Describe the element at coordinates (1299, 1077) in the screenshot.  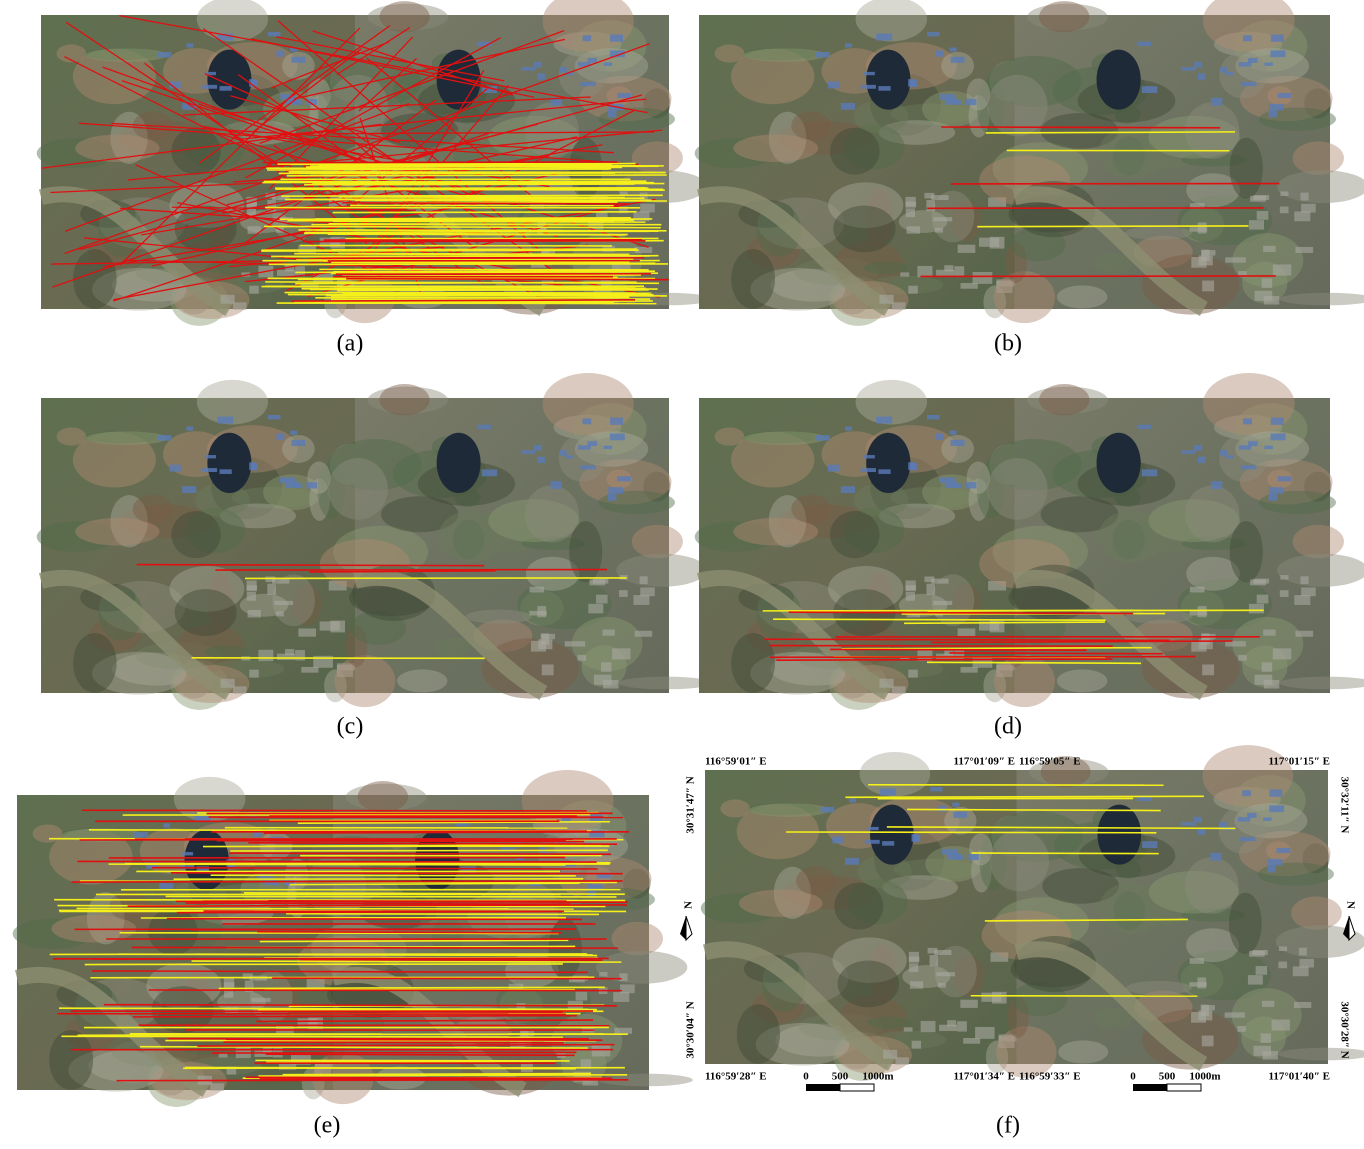
I see `coord-label: 117°01′40″ E` at that location.